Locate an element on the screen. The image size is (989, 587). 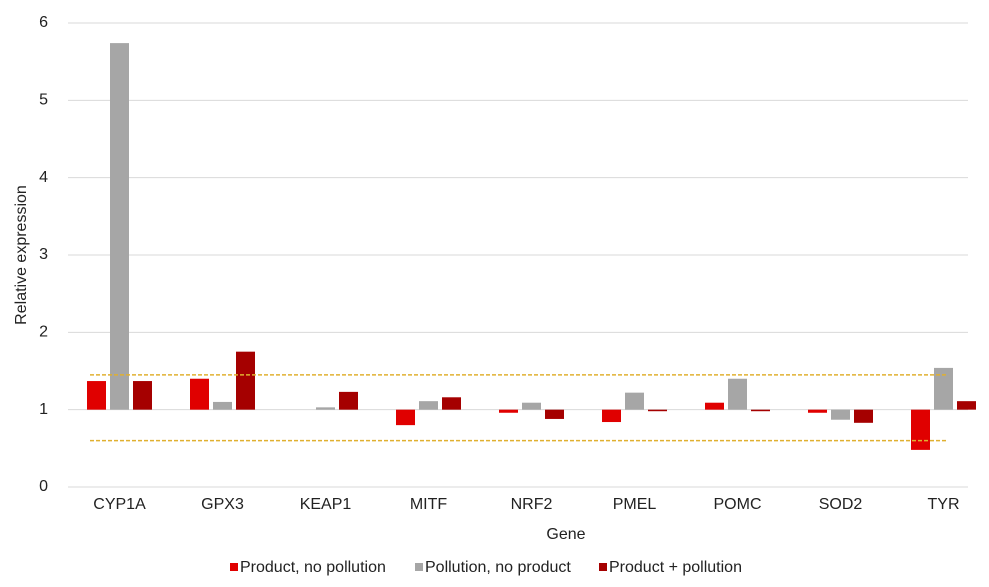
y-tick-label: 2 is located at coordinates (43, 332).